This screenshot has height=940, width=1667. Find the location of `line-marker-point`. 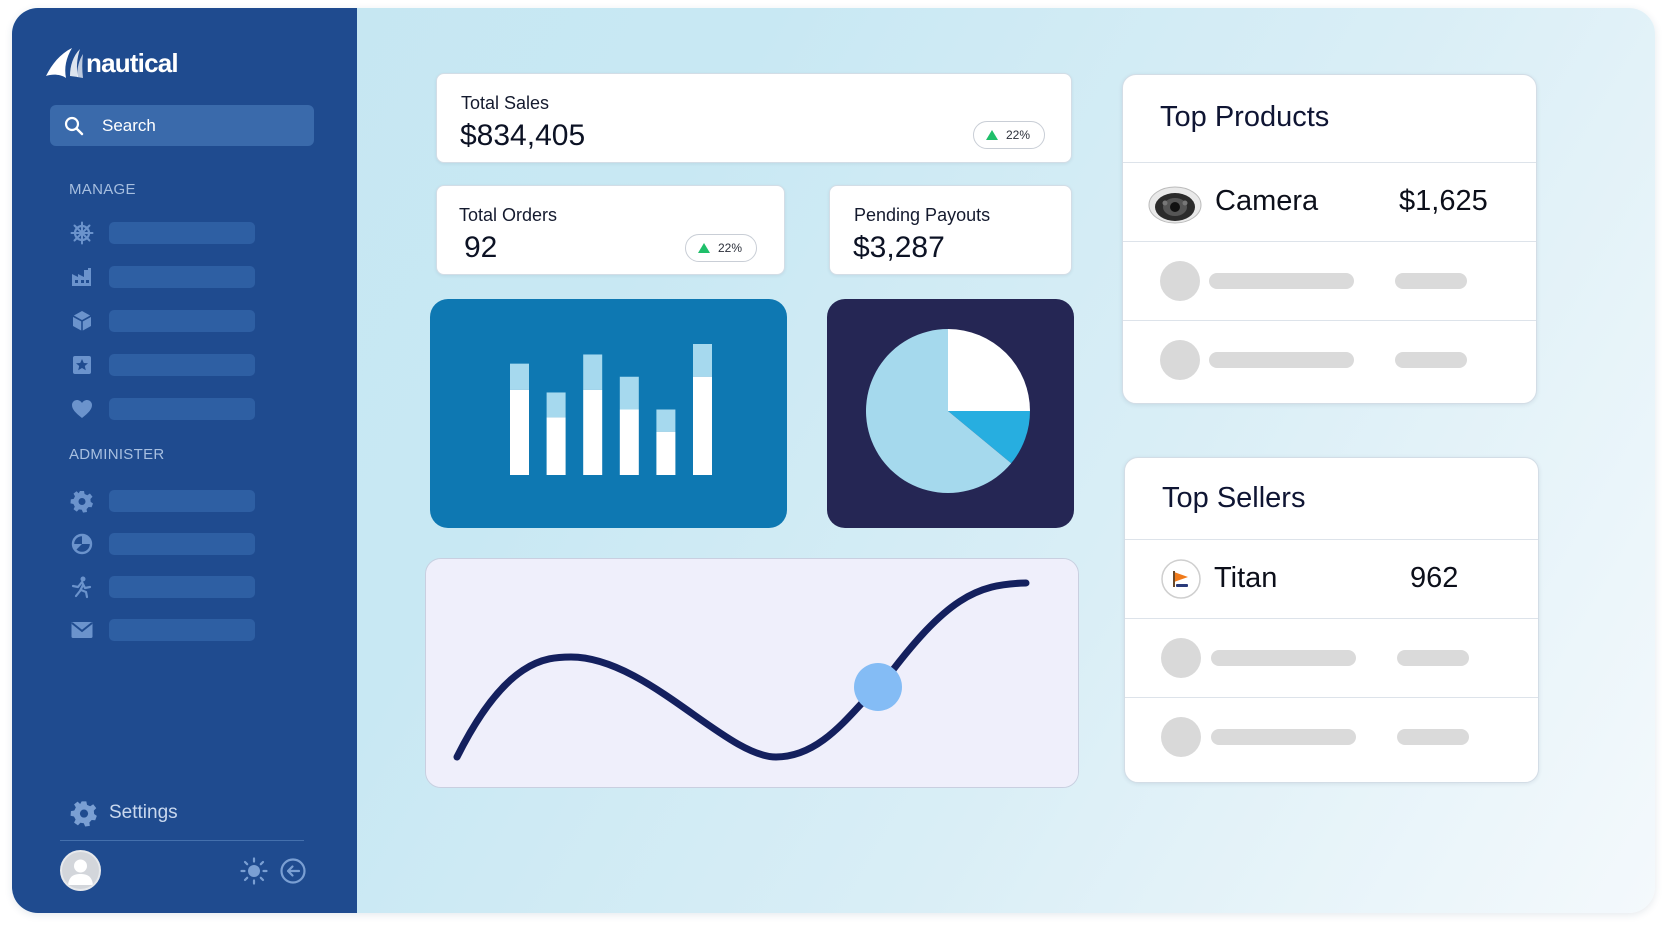

line-marker-point is located at coordinates (878, 687).